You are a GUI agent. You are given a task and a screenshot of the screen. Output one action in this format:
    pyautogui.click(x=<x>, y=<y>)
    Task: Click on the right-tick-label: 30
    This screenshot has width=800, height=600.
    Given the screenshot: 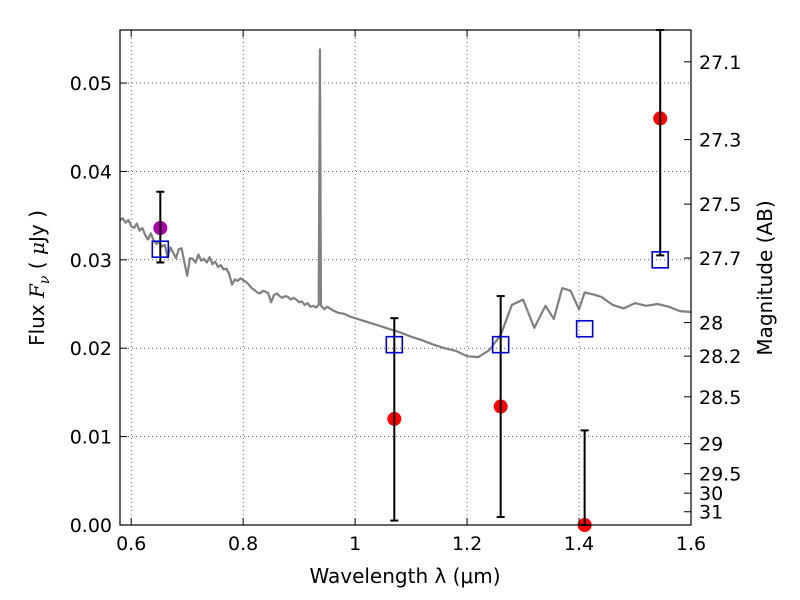 What is the action you would take?
    pyautogui.click(x=711, y=494)
    